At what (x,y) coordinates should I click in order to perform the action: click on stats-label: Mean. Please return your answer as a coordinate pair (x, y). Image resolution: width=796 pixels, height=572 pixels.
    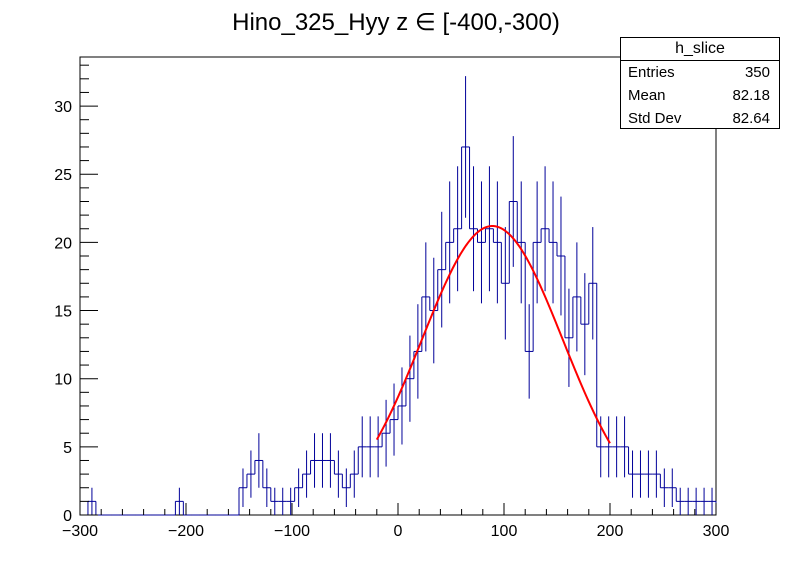
    Looking at the image, I should click on (647, 95).